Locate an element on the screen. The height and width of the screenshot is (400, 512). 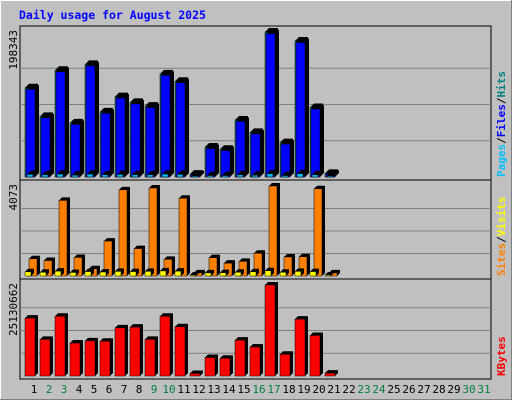
day-label-24: 24 is located at coordinates (379, 389).